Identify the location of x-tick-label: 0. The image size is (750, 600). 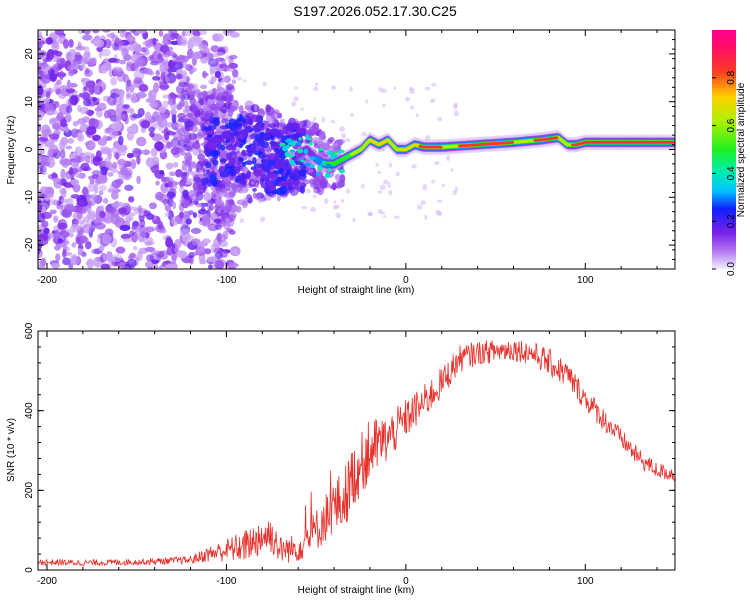
(406, 280).